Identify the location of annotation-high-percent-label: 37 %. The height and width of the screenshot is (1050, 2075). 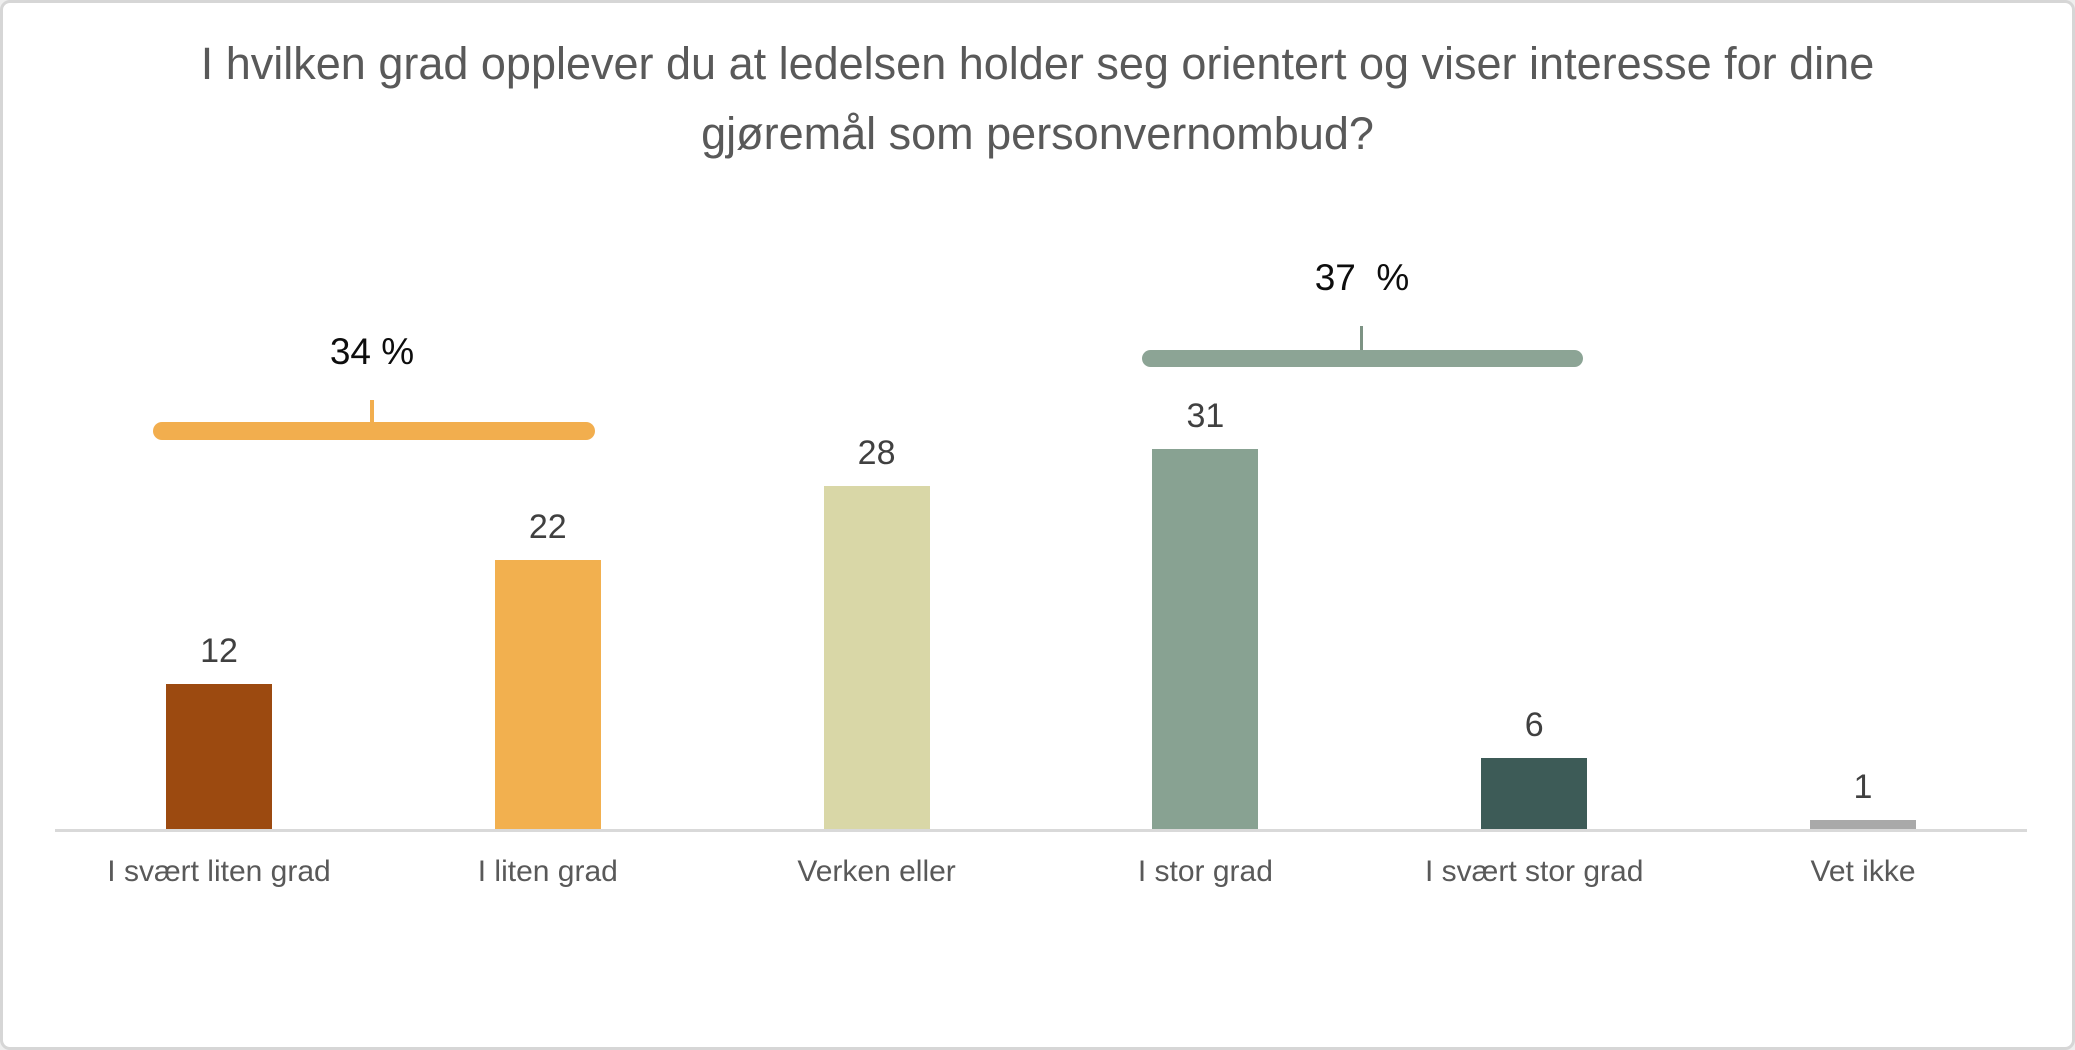
(1362, 277).